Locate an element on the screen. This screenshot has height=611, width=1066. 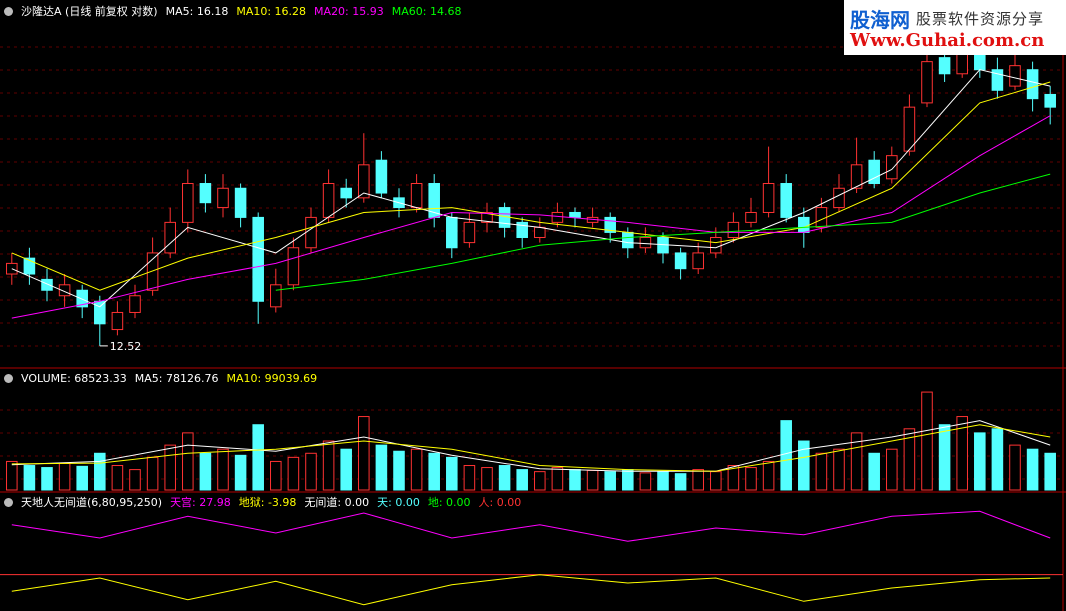
legend-entry: 人: 0.00 is located at coordinates (500, 502).